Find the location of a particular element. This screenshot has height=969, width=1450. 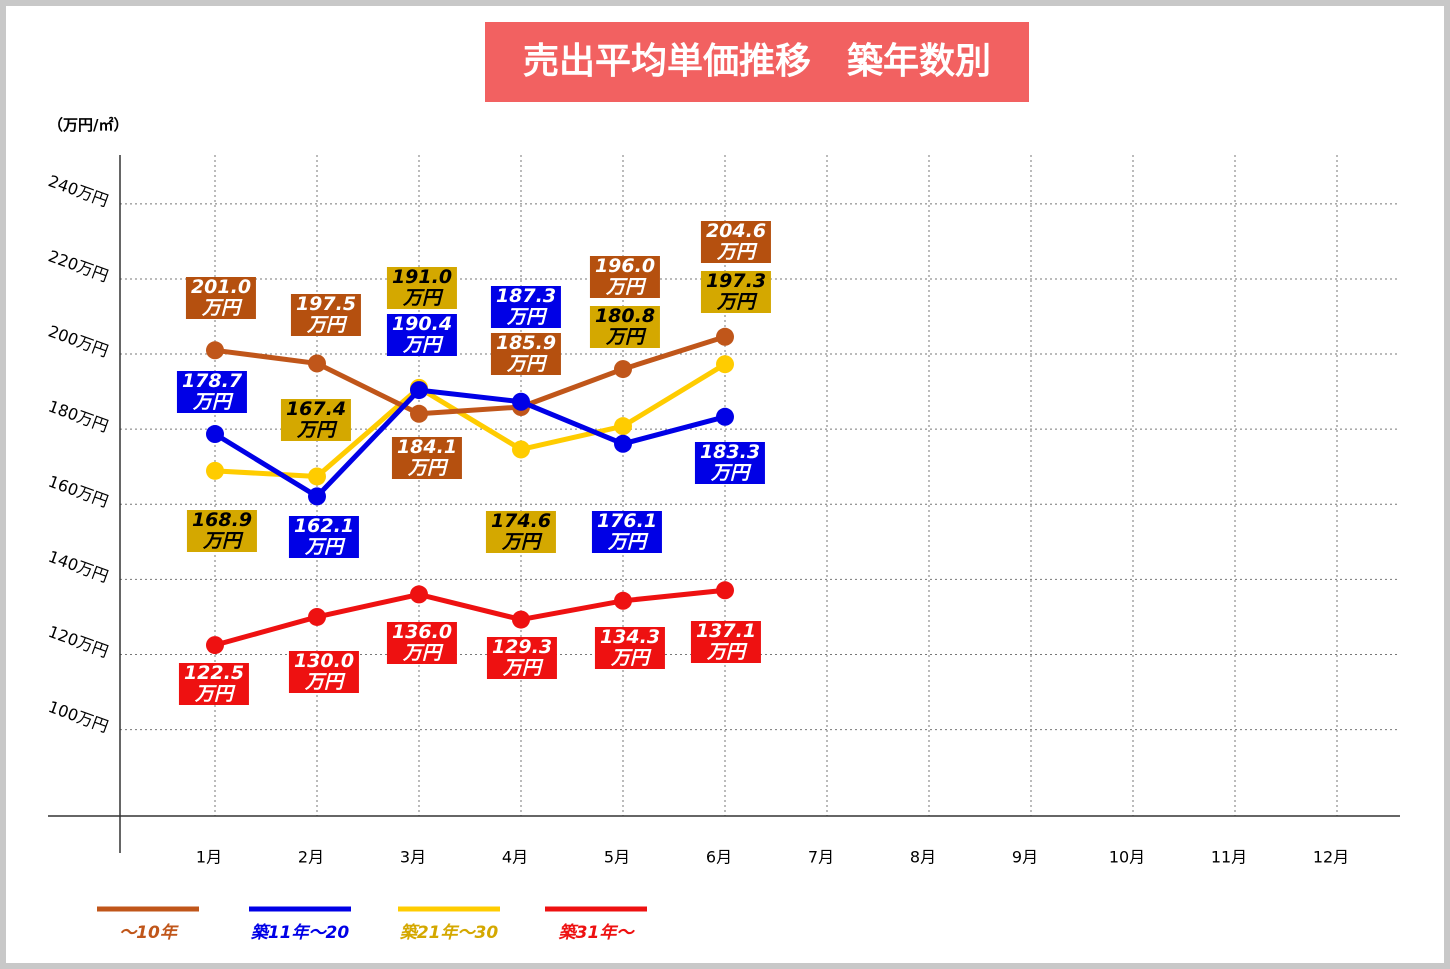

x-tick-label: 10月 is located at coordinates (1127, 857).